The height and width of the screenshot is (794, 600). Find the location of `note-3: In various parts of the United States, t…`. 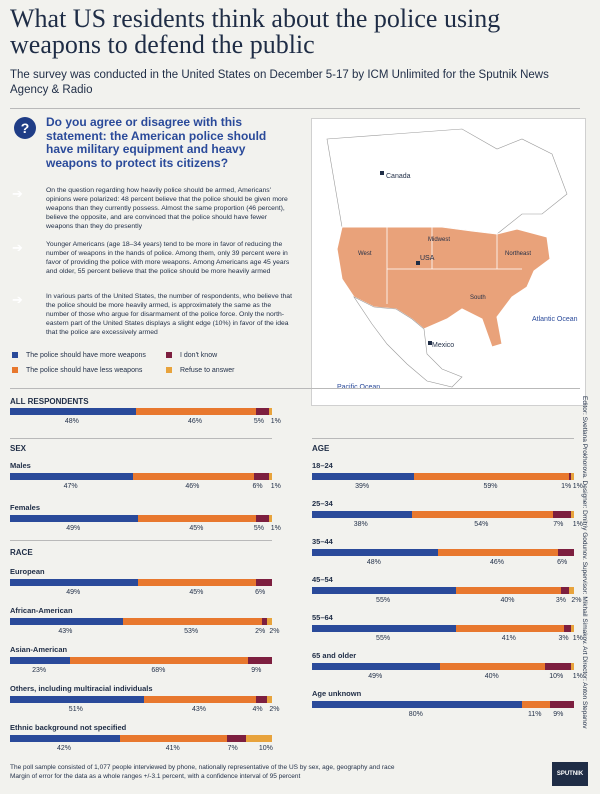

note-3: In various parts of the United States, t… is located at coordinates (169, 314).